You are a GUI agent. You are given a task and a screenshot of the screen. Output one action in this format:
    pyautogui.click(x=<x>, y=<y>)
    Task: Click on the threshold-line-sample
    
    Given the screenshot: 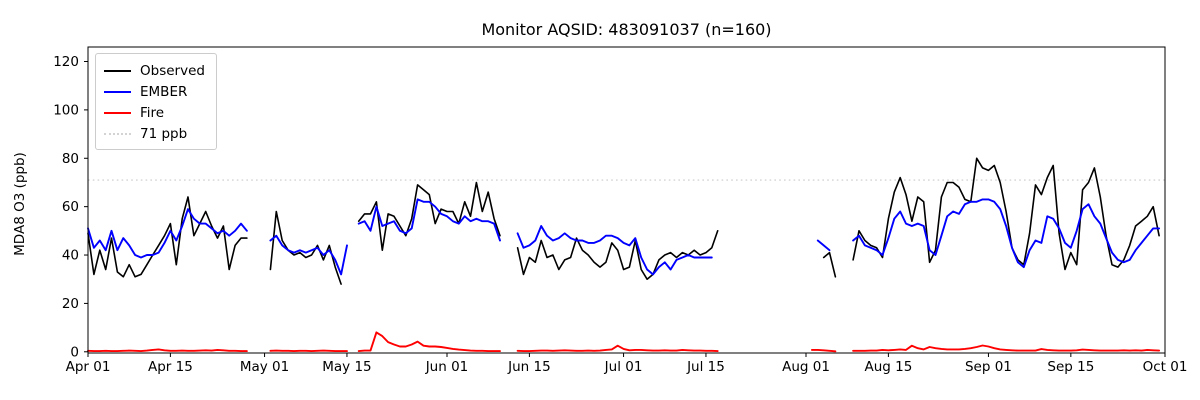 What is the action you would take?
    pyautogui.click(x=117, y=133)
    